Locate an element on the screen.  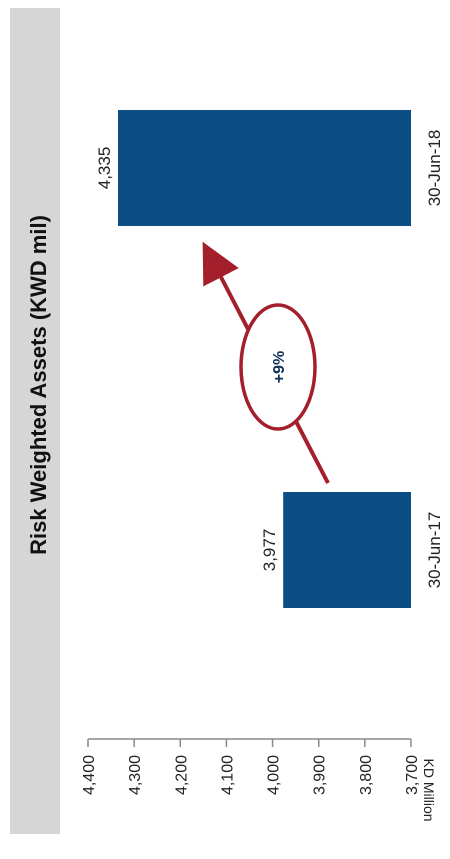
growth-label: +9% is located at coordinates (279, 367).